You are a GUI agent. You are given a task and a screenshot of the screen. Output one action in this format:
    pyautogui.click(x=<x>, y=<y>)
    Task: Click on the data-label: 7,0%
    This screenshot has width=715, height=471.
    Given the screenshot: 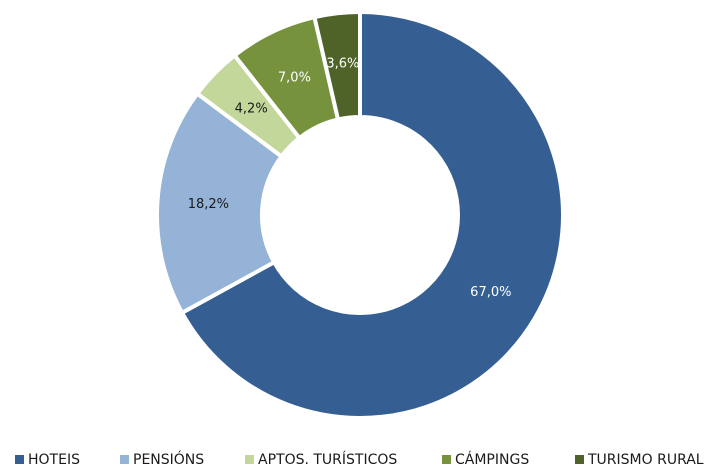 What is the action you would take?
    pyautogui.click(x=294, y=77)
    